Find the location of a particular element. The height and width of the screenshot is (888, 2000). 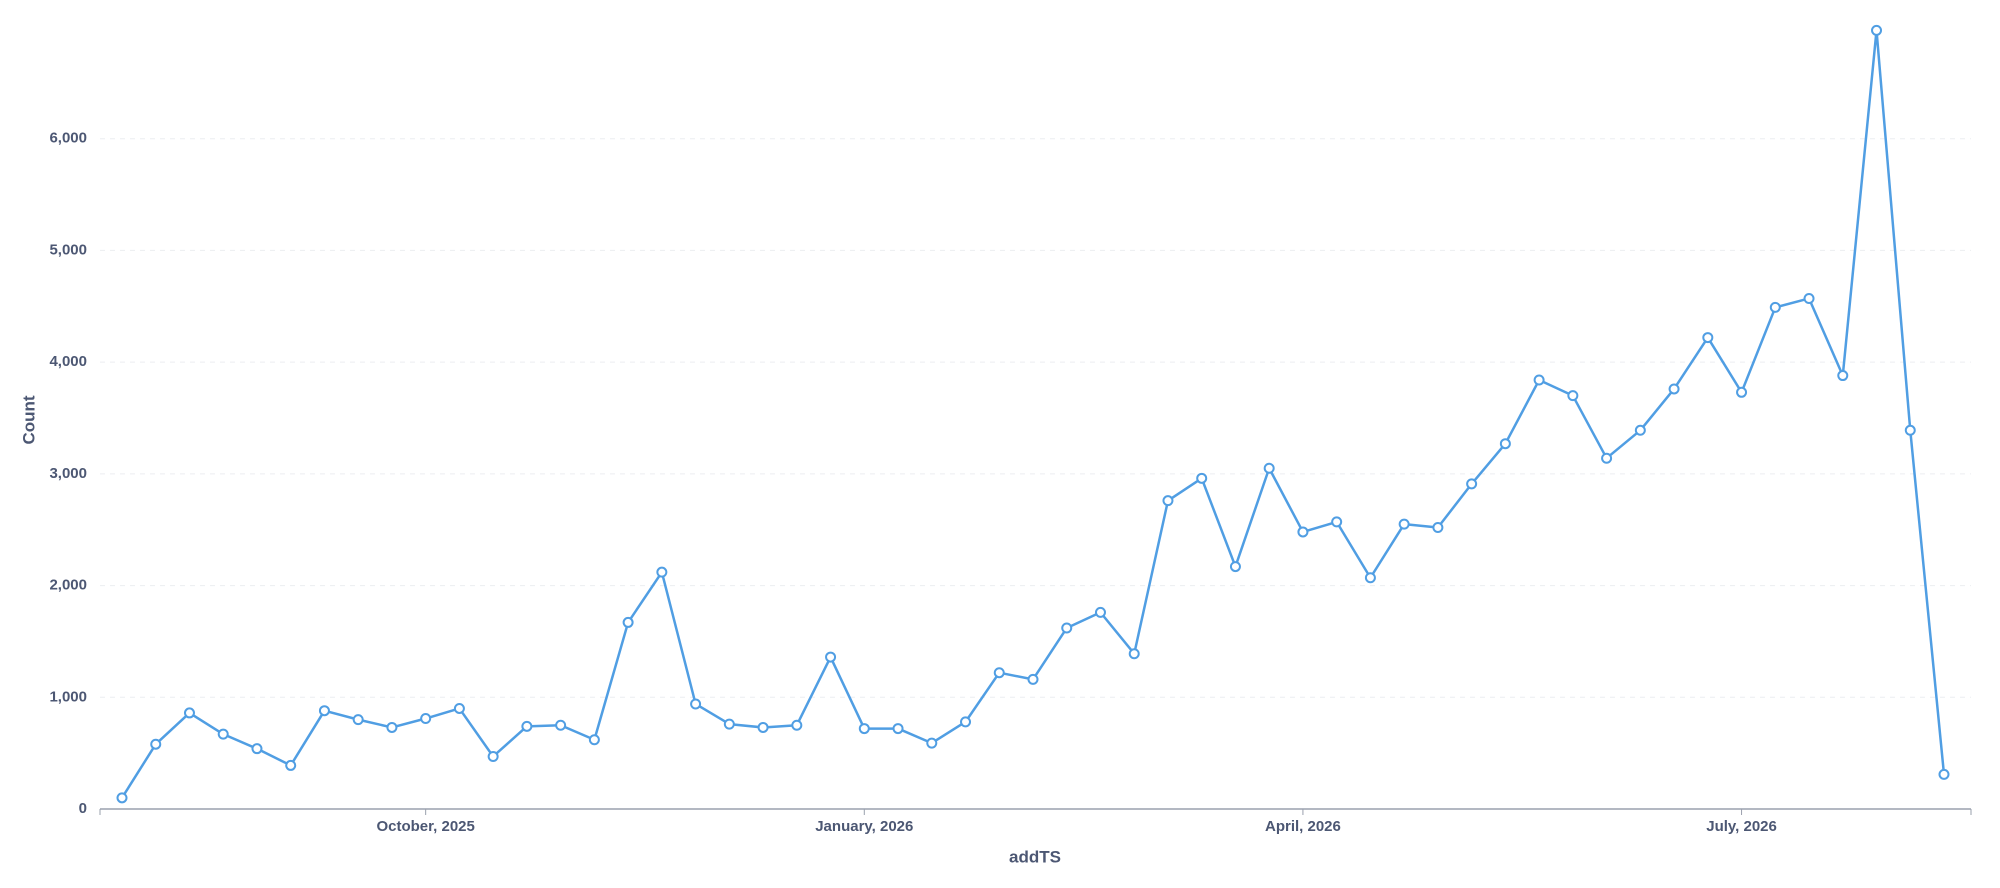

y-tick-label: 4,000 is located at coordinates (68, 361).